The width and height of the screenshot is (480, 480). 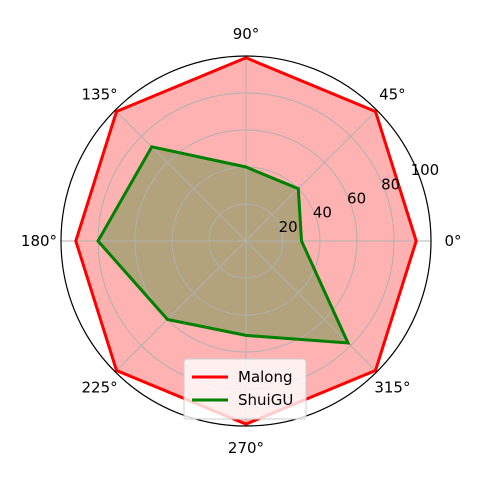 What do you see at coordinates (356, 199) in the screenshot?
I see `radial-tick-label-60: 60` at bounding box center [356, 199].